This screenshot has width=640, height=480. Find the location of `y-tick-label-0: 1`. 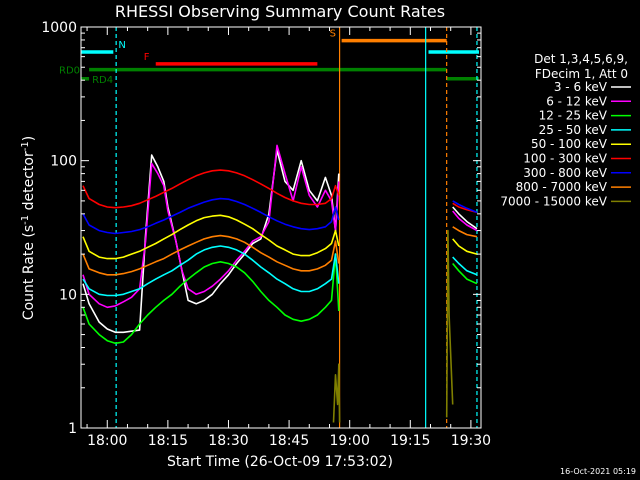

y-tick-label-0: 1 is located at coordinates (72, 429).